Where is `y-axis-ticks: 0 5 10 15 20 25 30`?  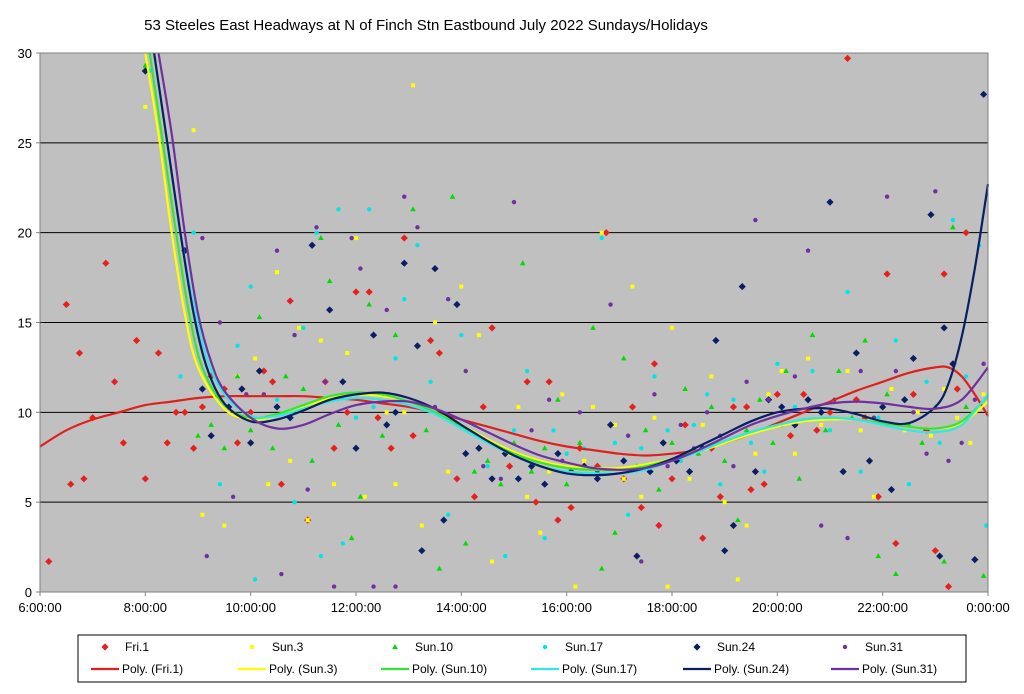
y-axis-ticks: 0 5 10 15 20 25 30 is located at coordinates (29, 323).